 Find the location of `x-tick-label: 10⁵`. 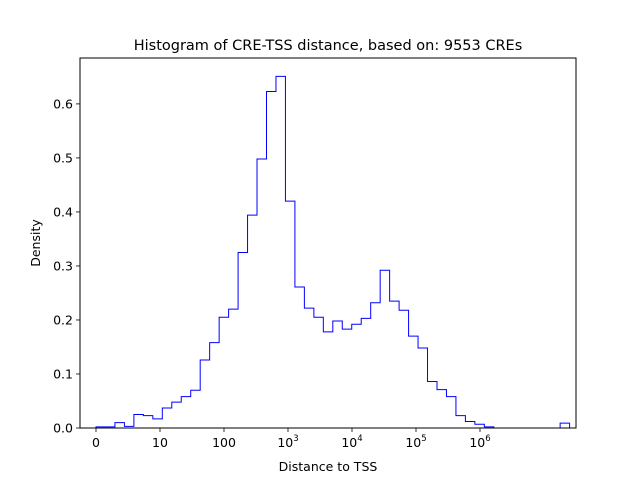

x-tick-label: 10⁵ is located at coordinates (415, 442).